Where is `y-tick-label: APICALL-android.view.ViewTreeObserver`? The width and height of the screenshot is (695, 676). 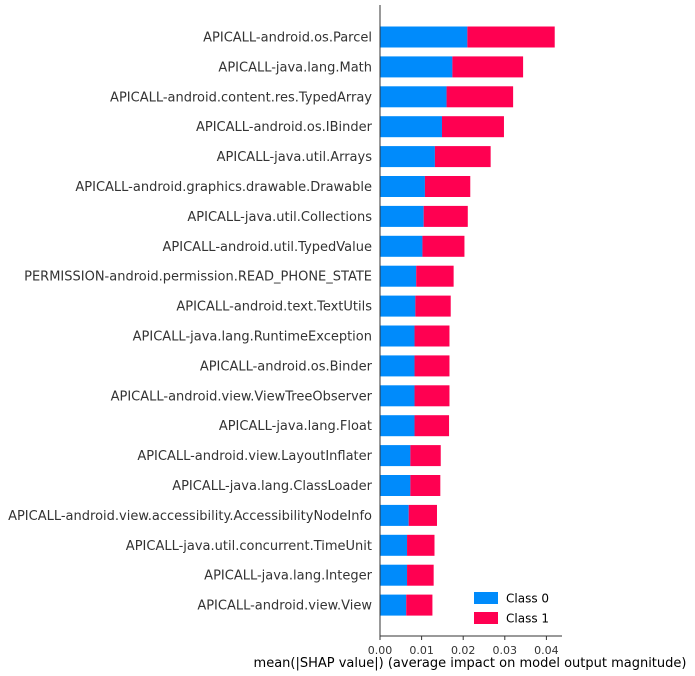 y-tick-label: APICALL-android.view.ViewTreeObserver is located at coordinates (242, 396).